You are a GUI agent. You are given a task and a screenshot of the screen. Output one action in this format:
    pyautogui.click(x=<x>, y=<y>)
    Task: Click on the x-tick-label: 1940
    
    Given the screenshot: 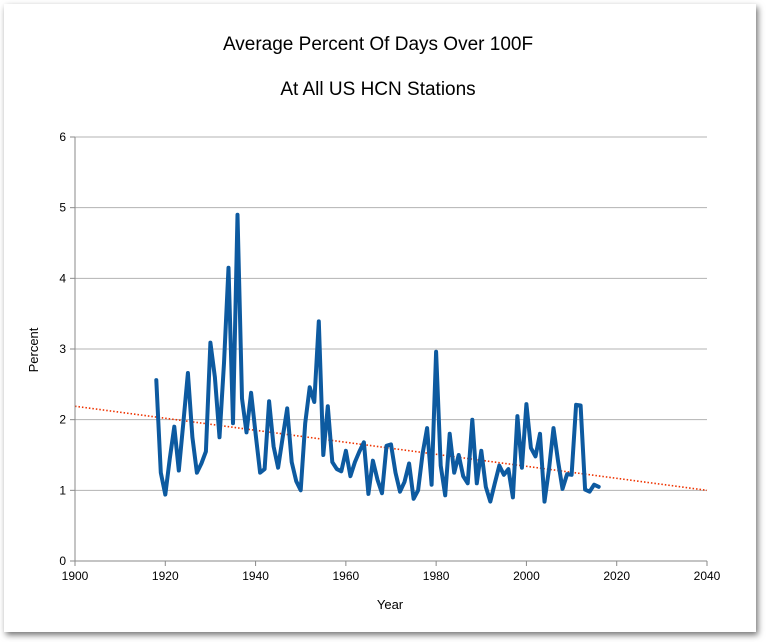 What is the action you would take?
    pyautogui.click(x=255, y=576)
    